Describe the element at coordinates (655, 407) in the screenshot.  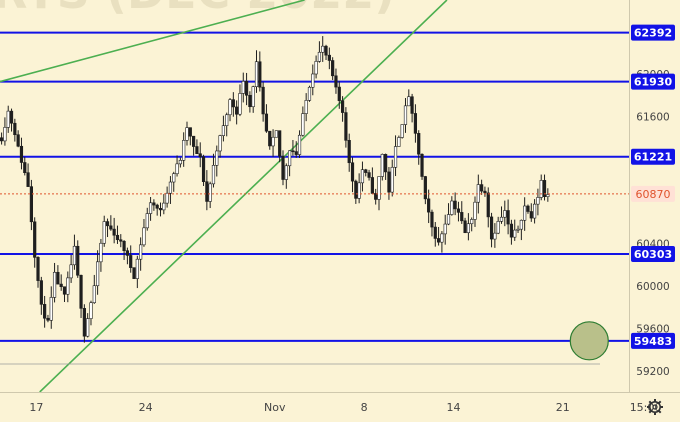
I see `settings-button` at that location.